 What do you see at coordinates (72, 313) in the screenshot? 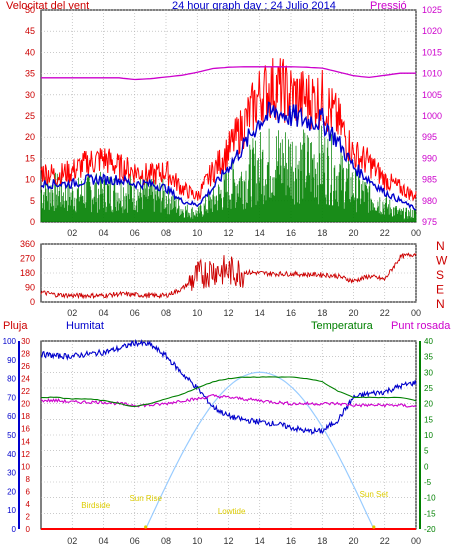
I see `direction-x-tick: 02` at bounding box center [72, 313].